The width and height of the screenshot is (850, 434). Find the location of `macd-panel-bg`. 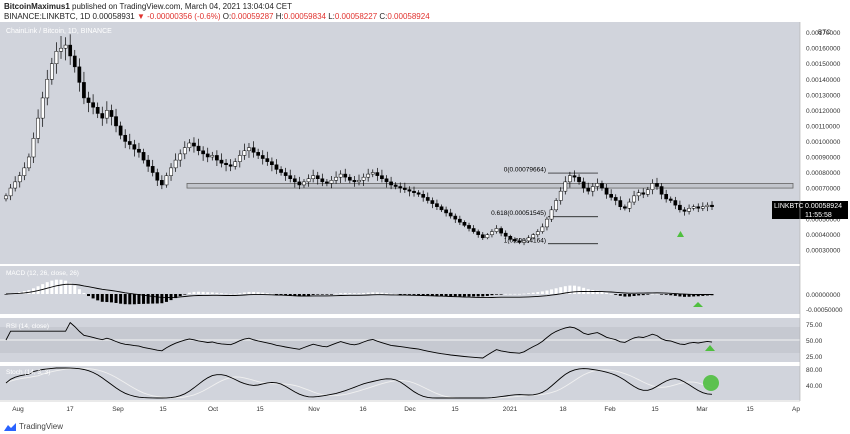

macd-panel-bg is located at coordinates (400, 290).